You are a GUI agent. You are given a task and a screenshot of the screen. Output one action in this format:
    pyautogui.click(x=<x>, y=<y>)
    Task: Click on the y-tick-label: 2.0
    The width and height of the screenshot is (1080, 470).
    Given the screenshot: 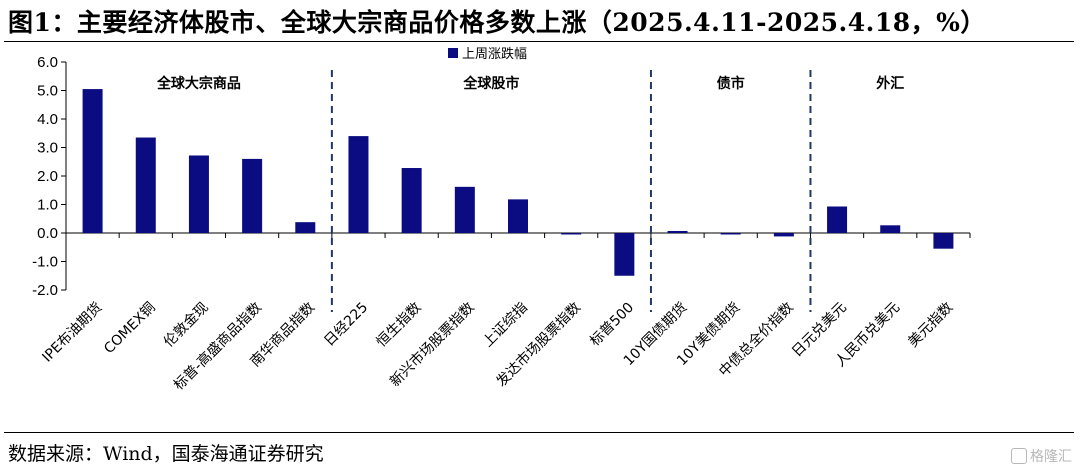 What is the action you would take?
    pyautogui.click(x=47, y=176)
    